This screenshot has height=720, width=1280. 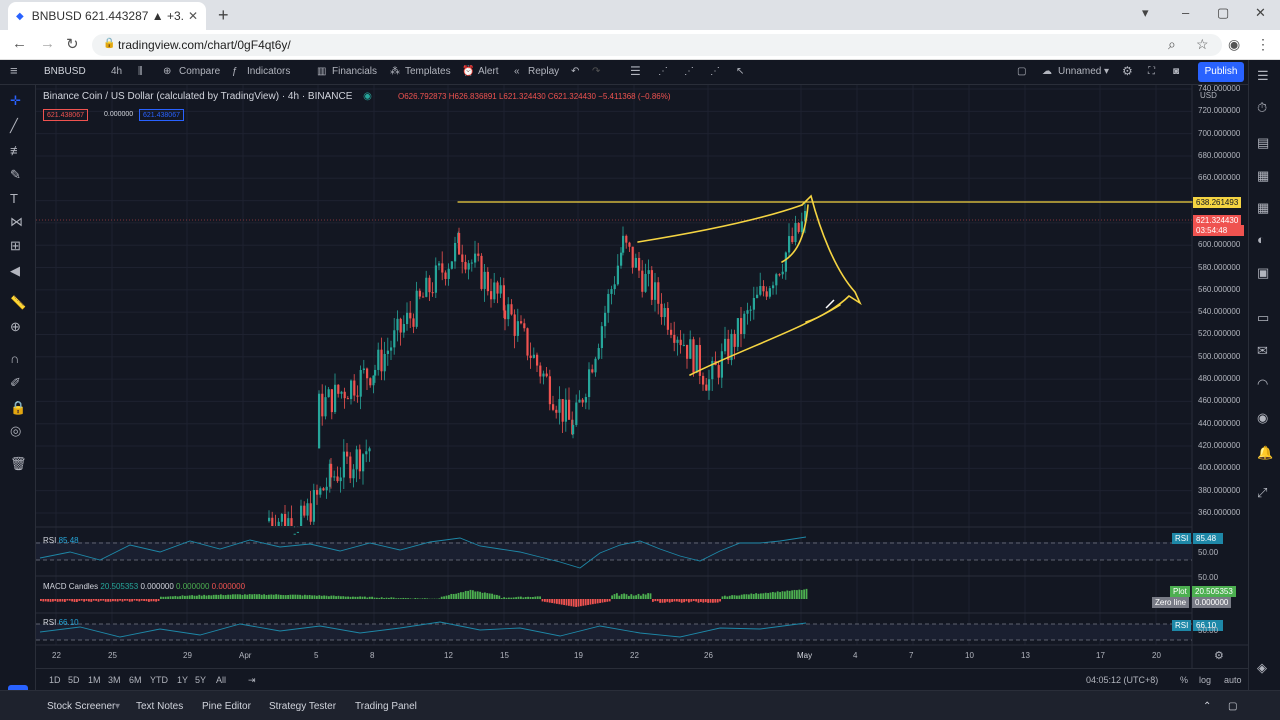 I want to click on collapse-panel-icon: ⌃, so click(x=1207, y=706).